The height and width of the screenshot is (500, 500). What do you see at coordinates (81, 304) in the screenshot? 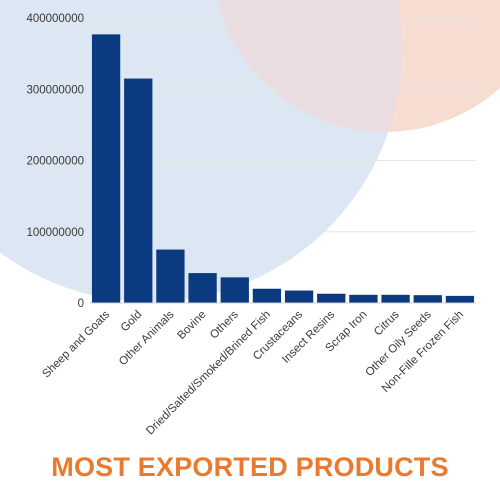
I see `y-tick-label: 0` at bounding box center [81, 304].